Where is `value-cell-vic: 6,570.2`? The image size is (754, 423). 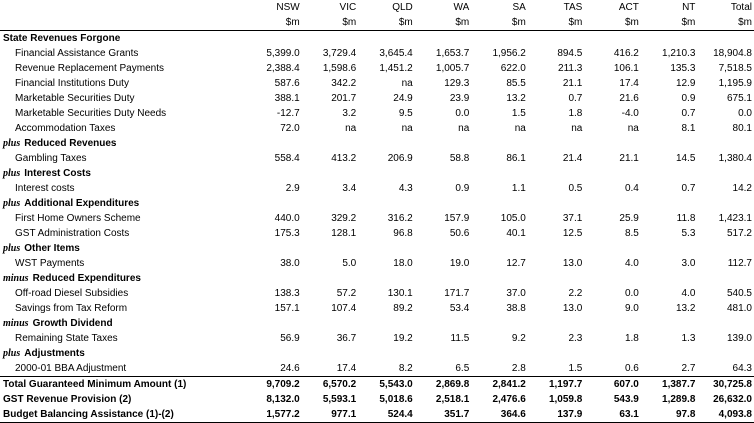 value-cell-vic: 6,570.2 is located at coordinates (330, 384).